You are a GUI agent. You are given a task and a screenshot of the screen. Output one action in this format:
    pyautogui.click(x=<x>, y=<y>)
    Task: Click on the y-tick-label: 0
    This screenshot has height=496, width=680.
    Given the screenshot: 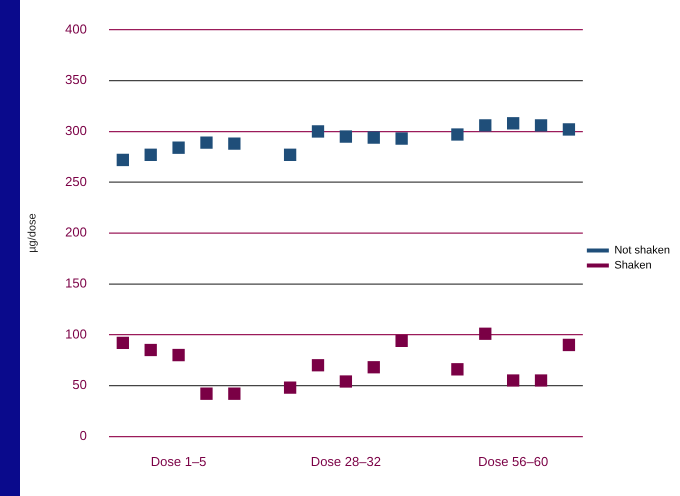 What is the action you would take?
    pyautogui.click(x=83, y=435)
    